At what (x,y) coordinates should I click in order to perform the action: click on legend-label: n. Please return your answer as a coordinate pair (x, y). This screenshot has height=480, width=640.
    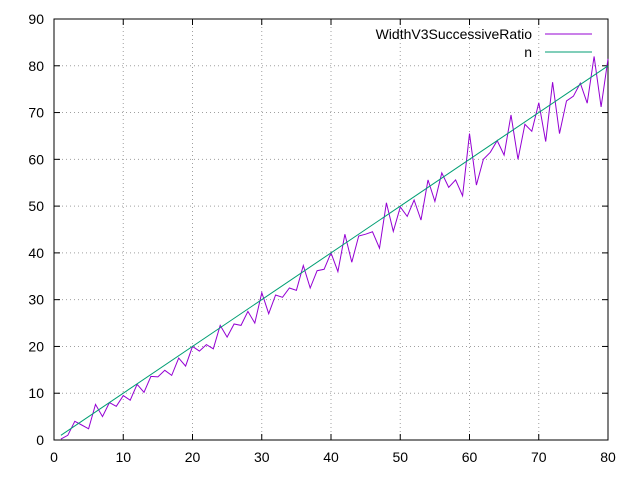
    Looking at the image, I should click on (528, 52).